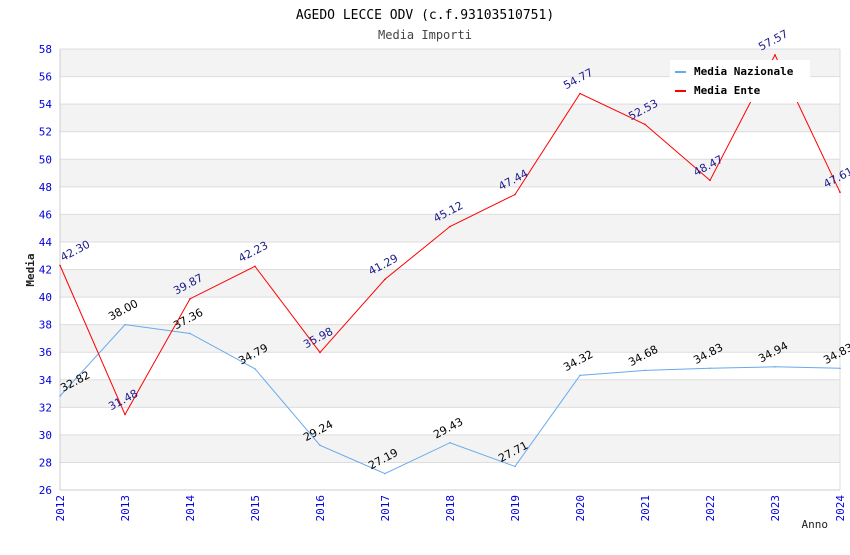 This screenshot has height=555, width=850. I want to click on x-tick-label: 2020, so click(580, 508).